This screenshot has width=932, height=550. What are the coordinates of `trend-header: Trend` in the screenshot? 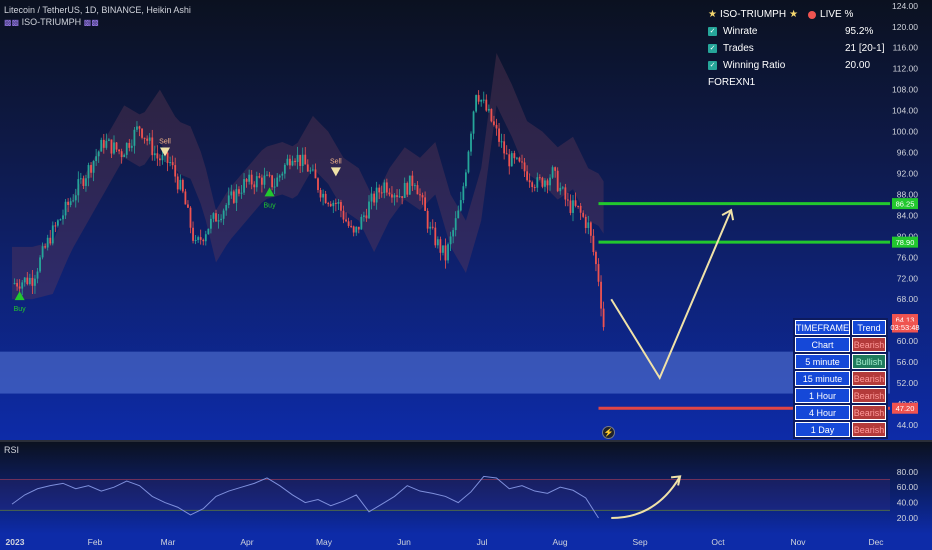 It's located at (869, 327).